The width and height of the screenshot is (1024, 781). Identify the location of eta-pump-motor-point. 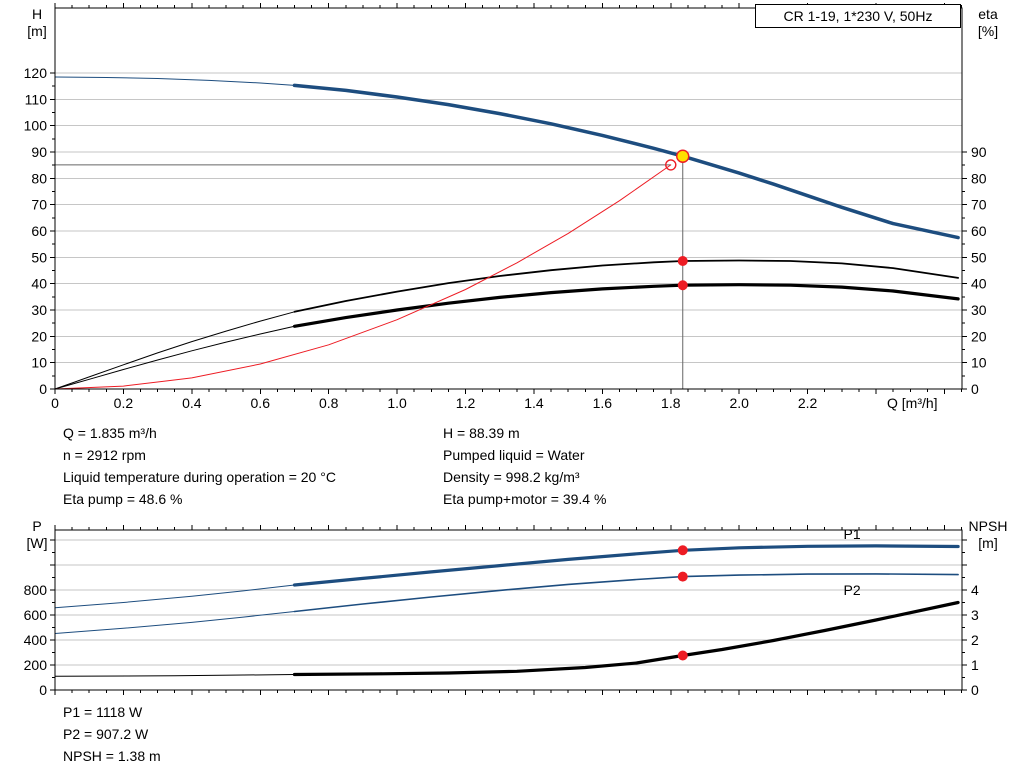
(682, 285).